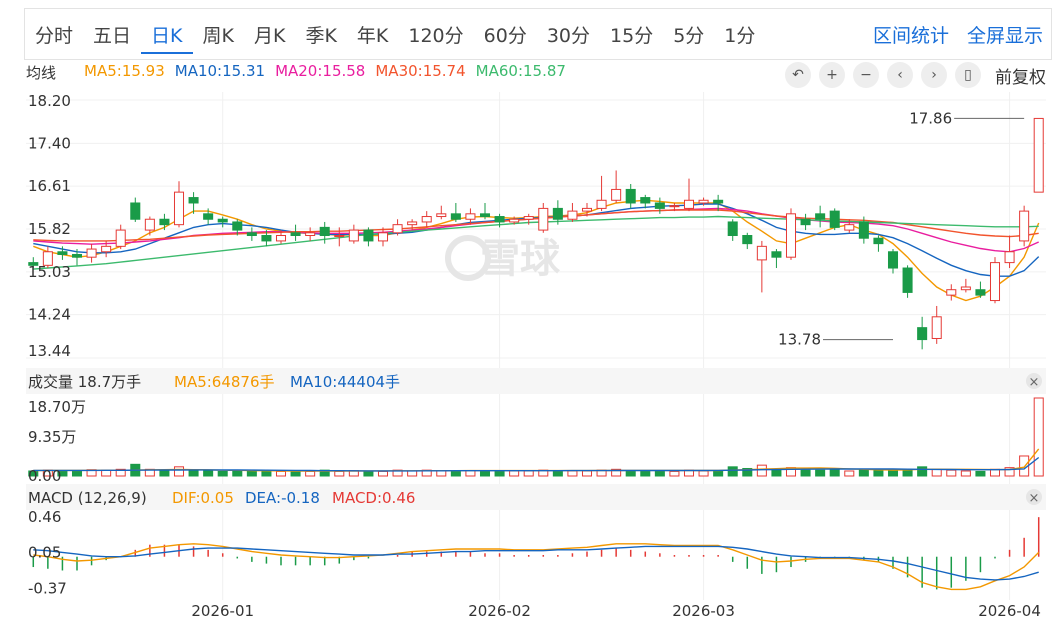 The width and height of the screenshot is (1060, 630). Describe the element at coordinates (1034, 497) in the screenshot. I see `close-macd-icon` at that location.